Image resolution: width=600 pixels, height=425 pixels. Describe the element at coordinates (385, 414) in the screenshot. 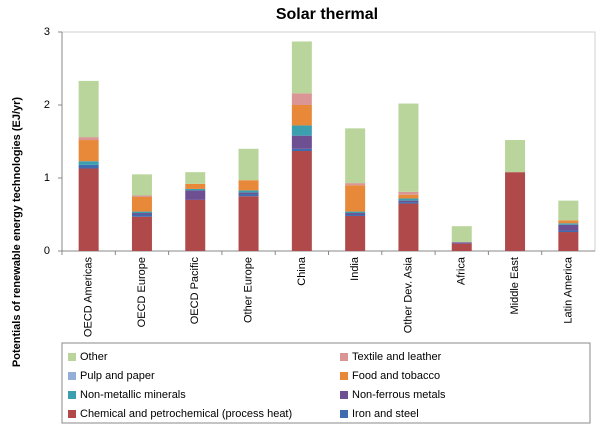

I see `legend-label: Iron and steel` at that location.